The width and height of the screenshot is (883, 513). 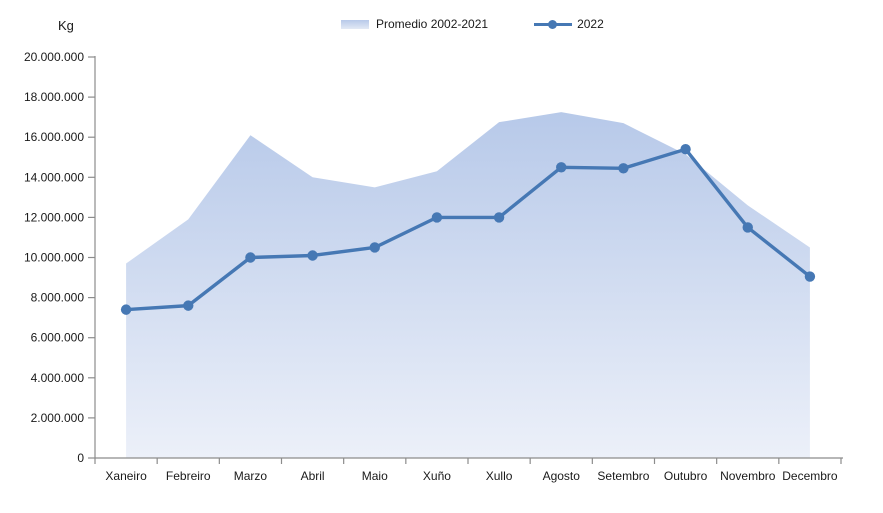 I want to click on legend-swatch-promedio-icon, so click(x=355, y=24).